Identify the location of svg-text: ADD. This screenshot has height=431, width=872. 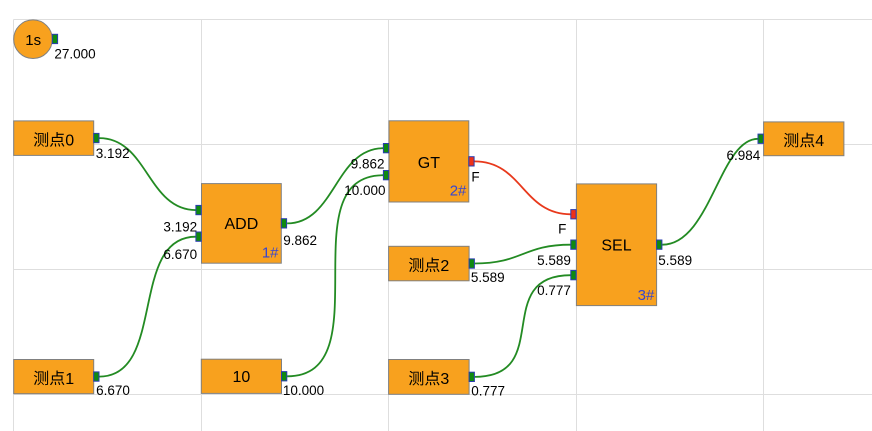
(242, 224).